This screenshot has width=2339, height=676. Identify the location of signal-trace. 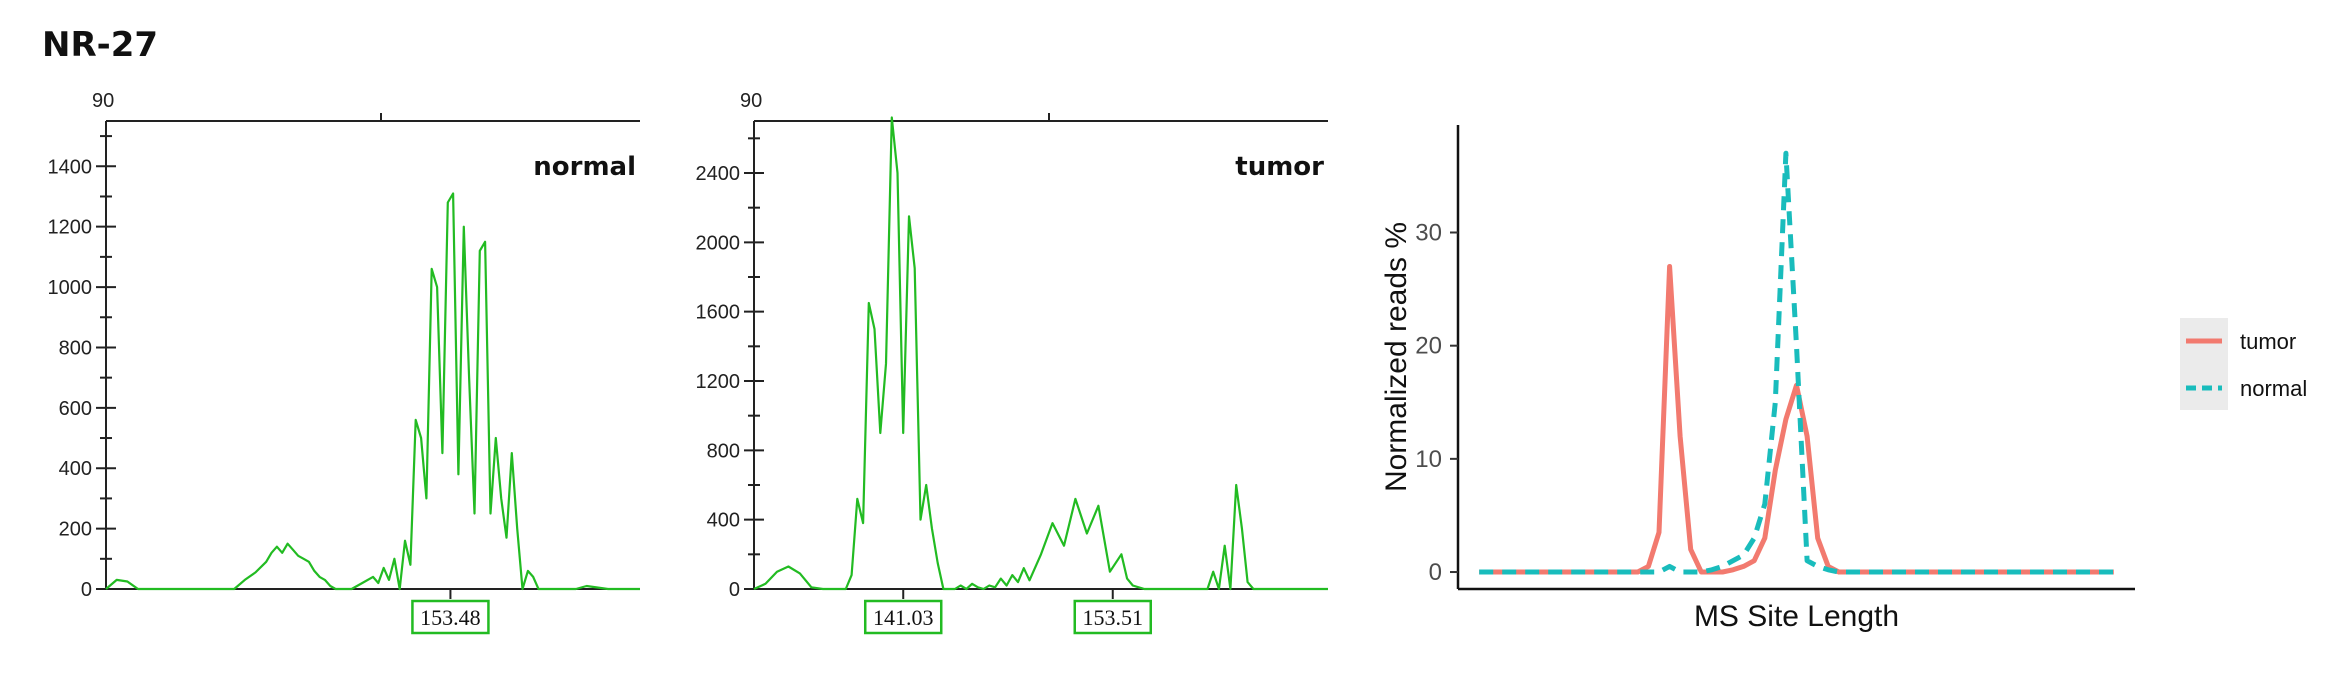
(372, 391).